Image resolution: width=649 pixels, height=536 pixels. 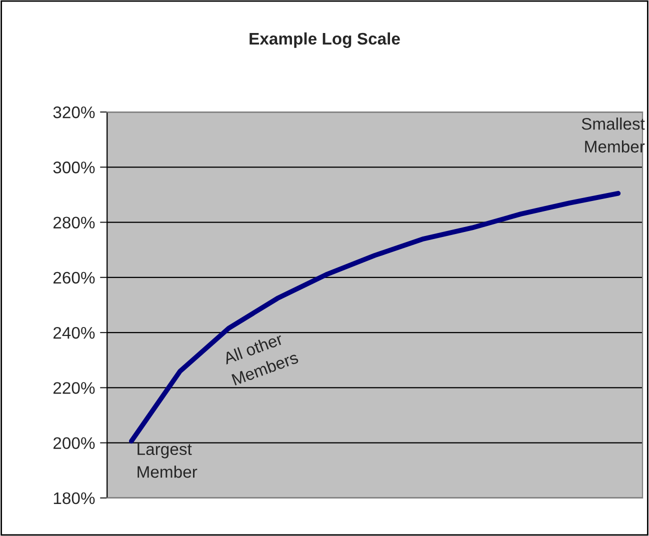 I want to click on chart-title: Example Log Scale, so click(x=325, y=40).